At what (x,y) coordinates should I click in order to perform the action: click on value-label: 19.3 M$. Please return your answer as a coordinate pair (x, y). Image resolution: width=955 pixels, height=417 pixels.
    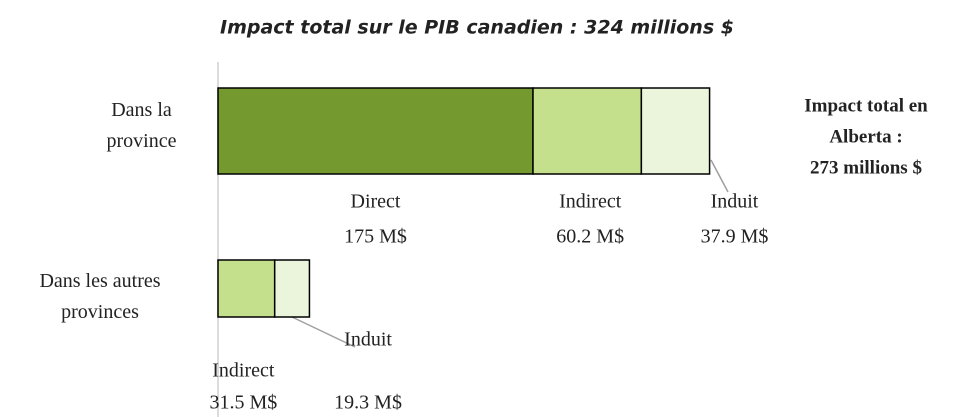
    Looking at the image, I should click on (368, 403).